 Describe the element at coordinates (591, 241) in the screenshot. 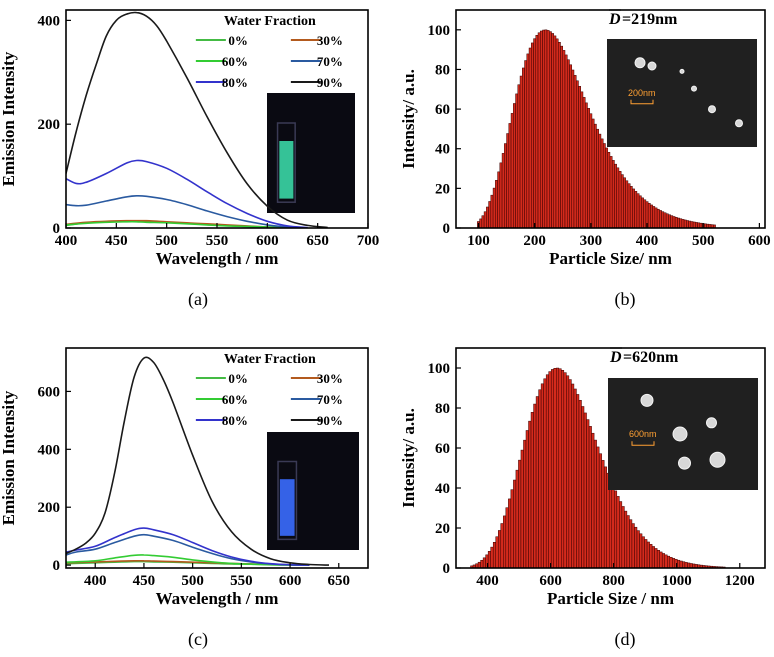

I see `x-tick-label: 300` at that location.